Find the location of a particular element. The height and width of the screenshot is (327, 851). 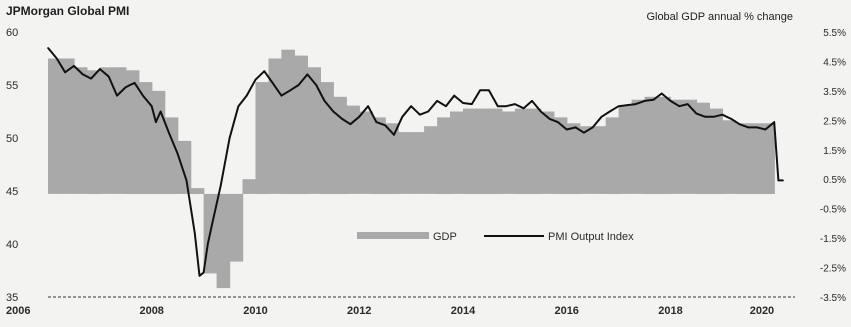

y-left-tick-label: 55 is located at coordinates (12, 86).